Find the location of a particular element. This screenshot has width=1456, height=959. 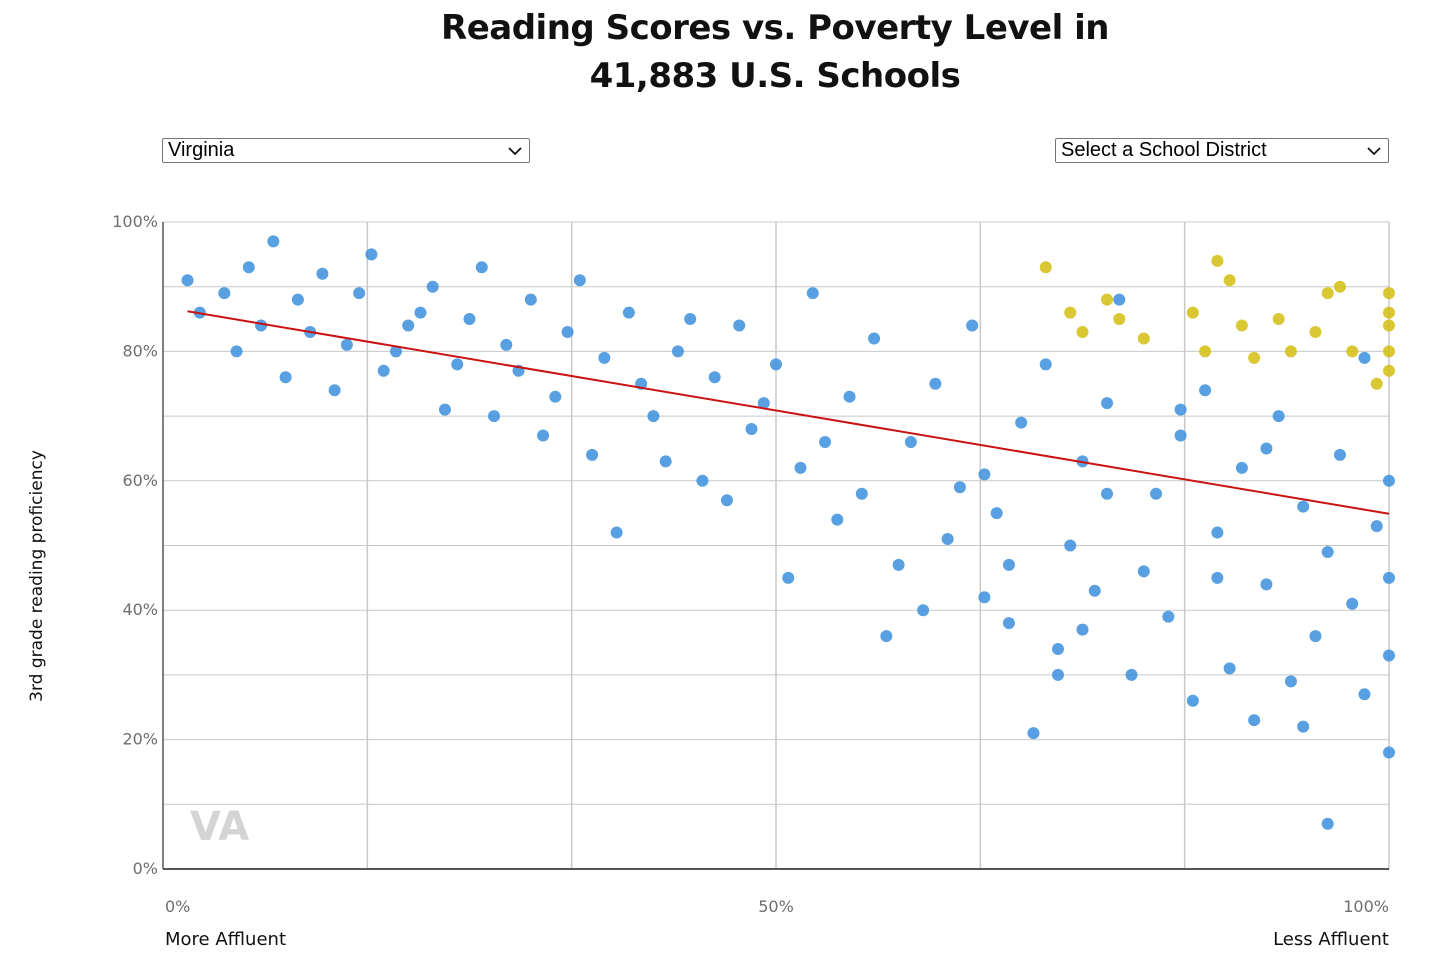

x-tick-label: 0% is located at coordinates (177, 906).